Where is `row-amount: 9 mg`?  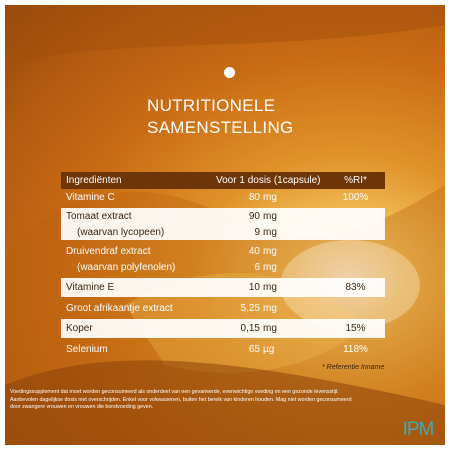
row-amount: 9 mg is located at coordinates (271, 232).